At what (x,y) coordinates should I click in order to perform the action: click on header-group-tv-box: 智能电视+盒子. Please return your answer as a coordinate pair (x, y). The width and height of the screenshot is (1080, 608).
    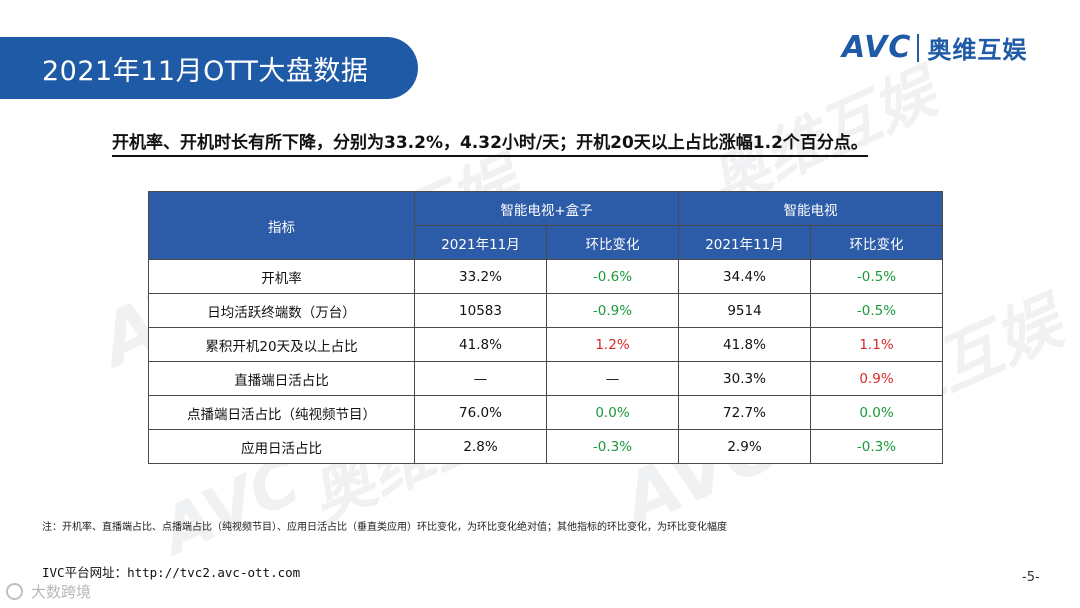
    Looking at the image, I should click on (546, 208).